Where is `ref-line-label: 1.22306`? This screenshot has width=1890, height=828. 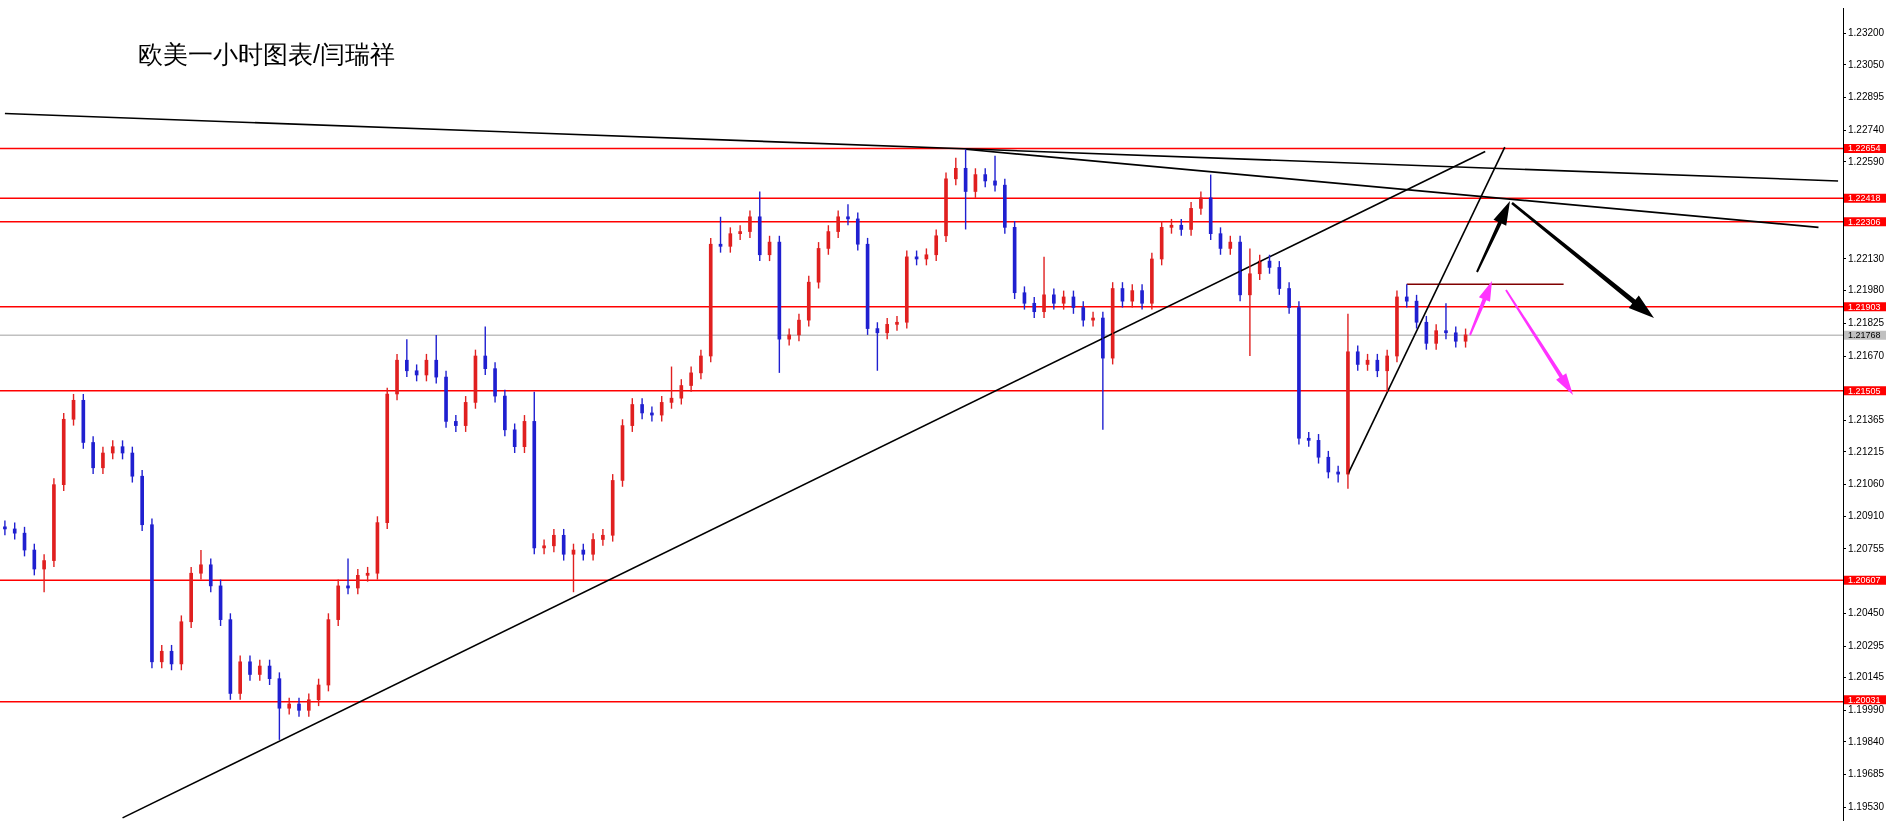 ref-line-label: 1.22306 is located at coordinates (1864, 221).